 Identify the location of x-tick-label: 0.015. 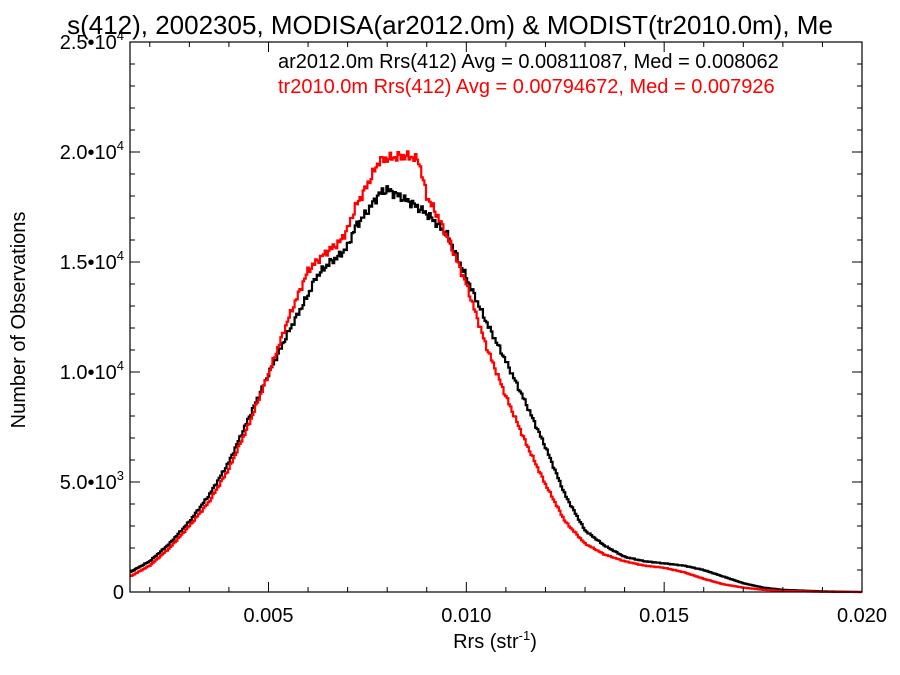
(664, 616).